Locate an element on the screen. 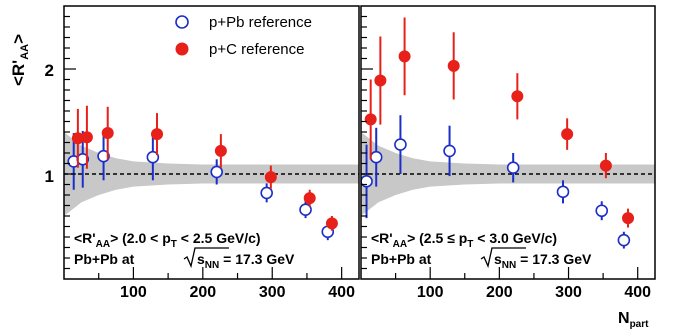 The width and height of the screenshot is (676, 333). legend-marker-ppb is located at coordinates (182, 22).